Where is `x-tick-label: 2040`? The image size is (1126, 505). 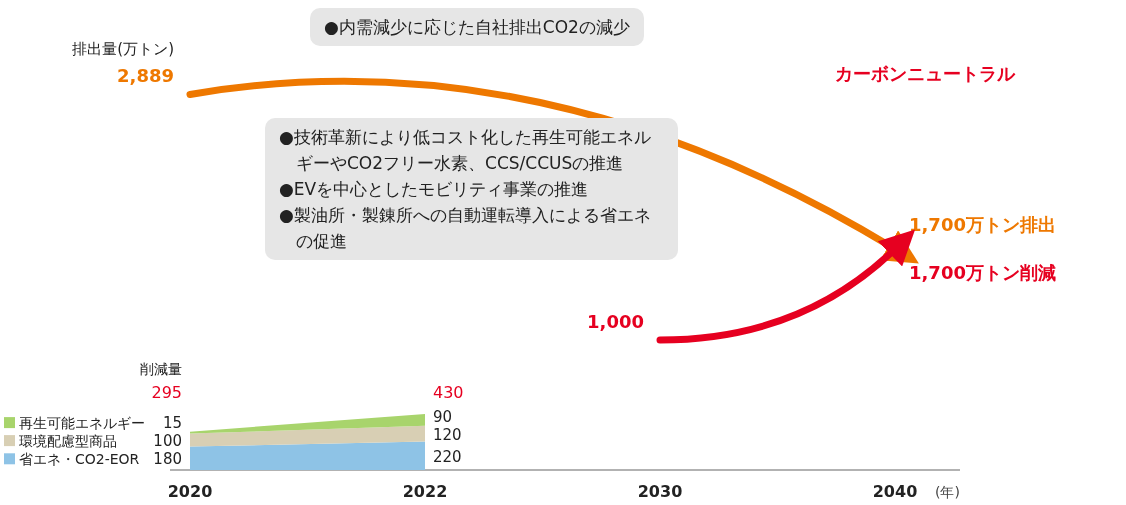
x-tick-label: 2040 is located at coordinates (895, 491).